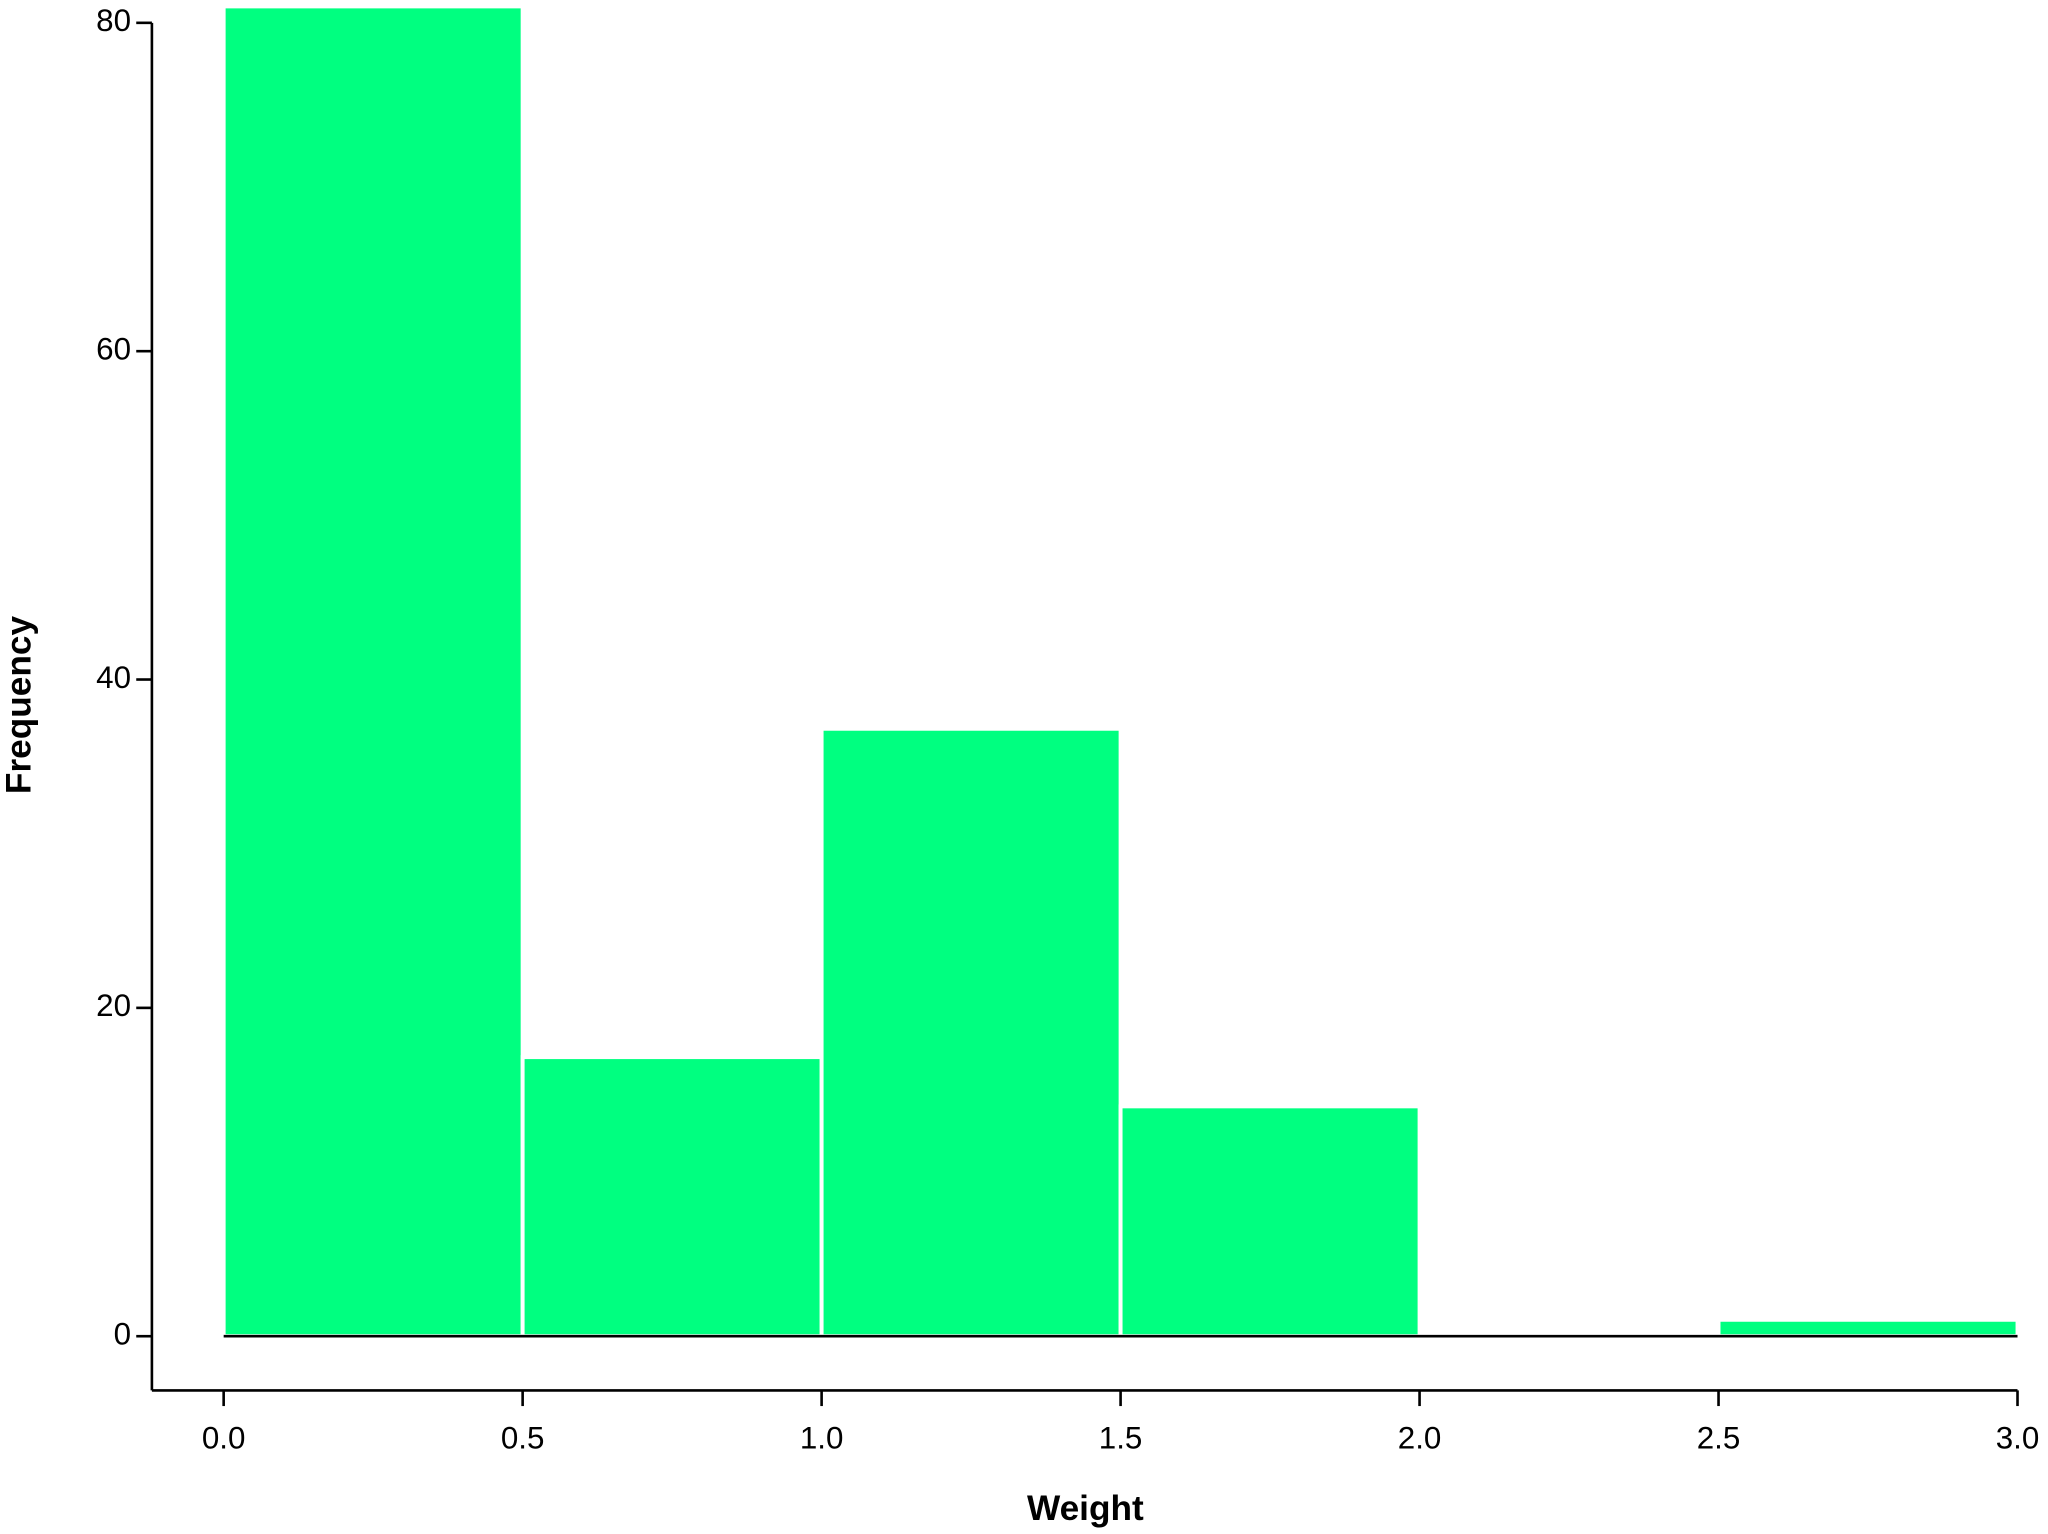 The width and height of the screenshot is (2048, 1534). I want to click on x-tick-label: 1.0, so click(822, 1437).